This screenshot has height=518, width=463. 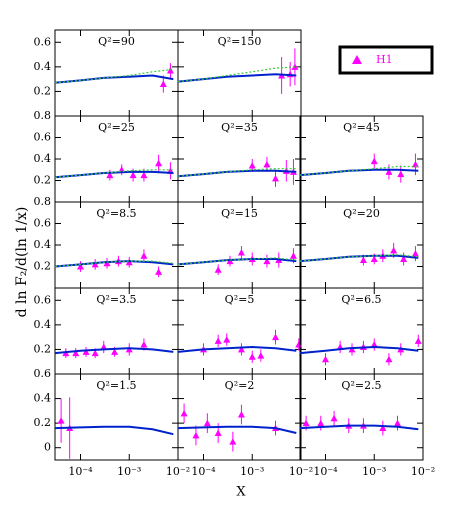 What do you see at coordinates (116, 213) in the screenshot?
I see `panel-title: Q²=8.5` at bounding box center [116, 213].